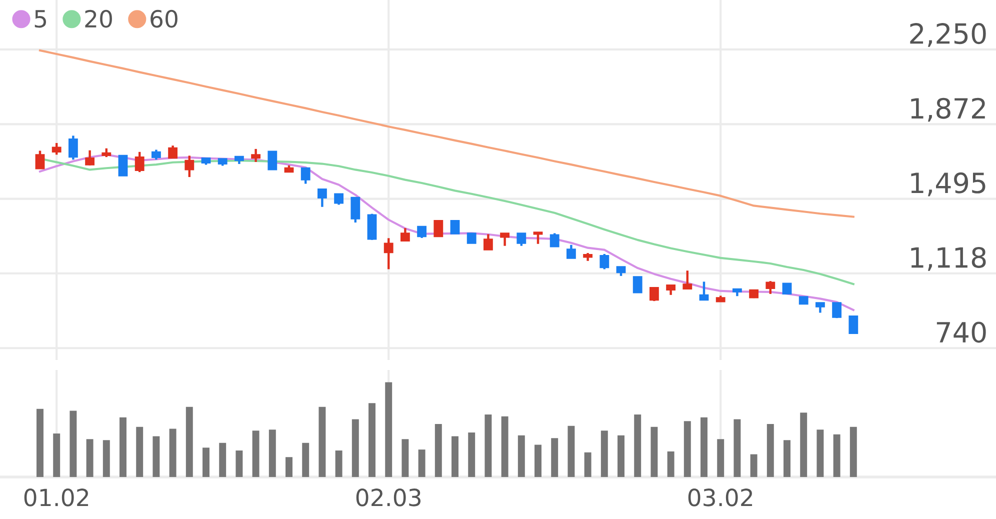 The image size is (996, 519). Describe the element at coordinates (56, 497) in the screenshot. I see `x-tick-label: 01.02` at that location.